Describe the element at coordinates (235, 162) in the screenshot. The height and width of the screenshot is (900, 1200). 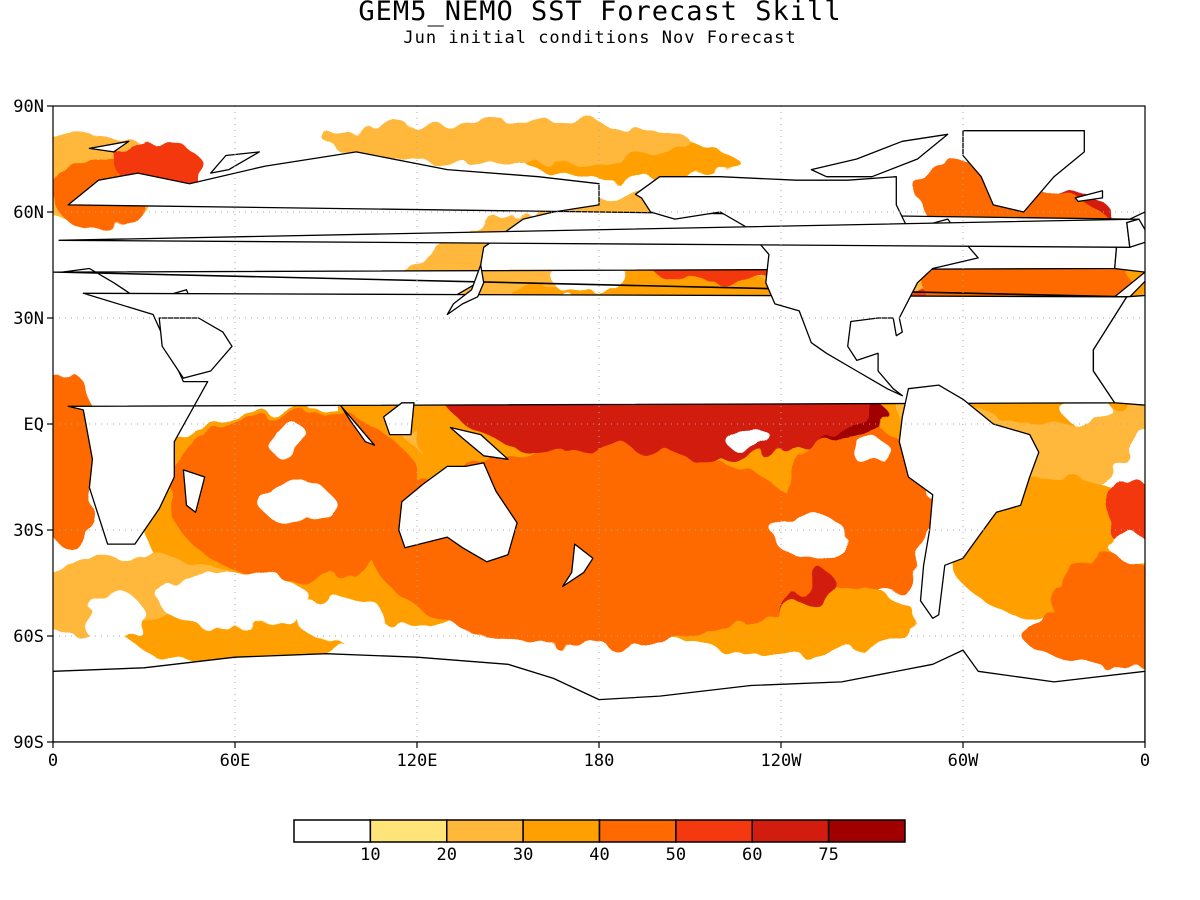
I see `land-novaya-zemlya` at that location.